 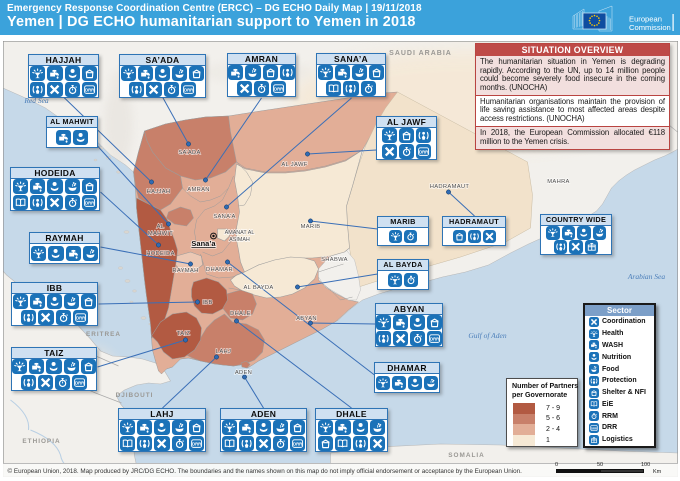 I want to click on svg-text: Sana’a, so click(x=203, y=243).